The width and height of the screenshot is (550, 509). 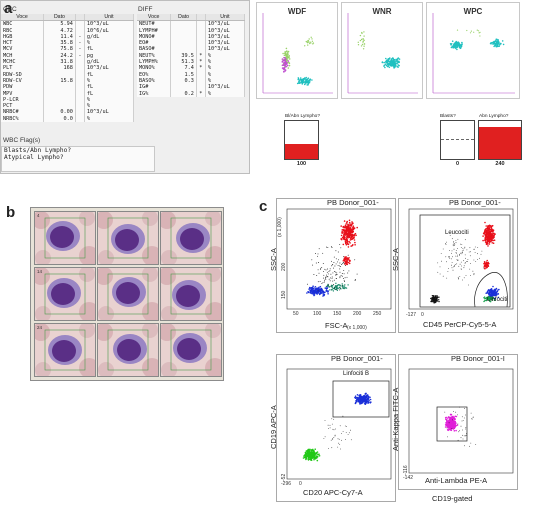 What do you see at coordinates (154, 24) in the screenshot?
I see `parameter-name: NEUT#` at bounding box center [154, 24].